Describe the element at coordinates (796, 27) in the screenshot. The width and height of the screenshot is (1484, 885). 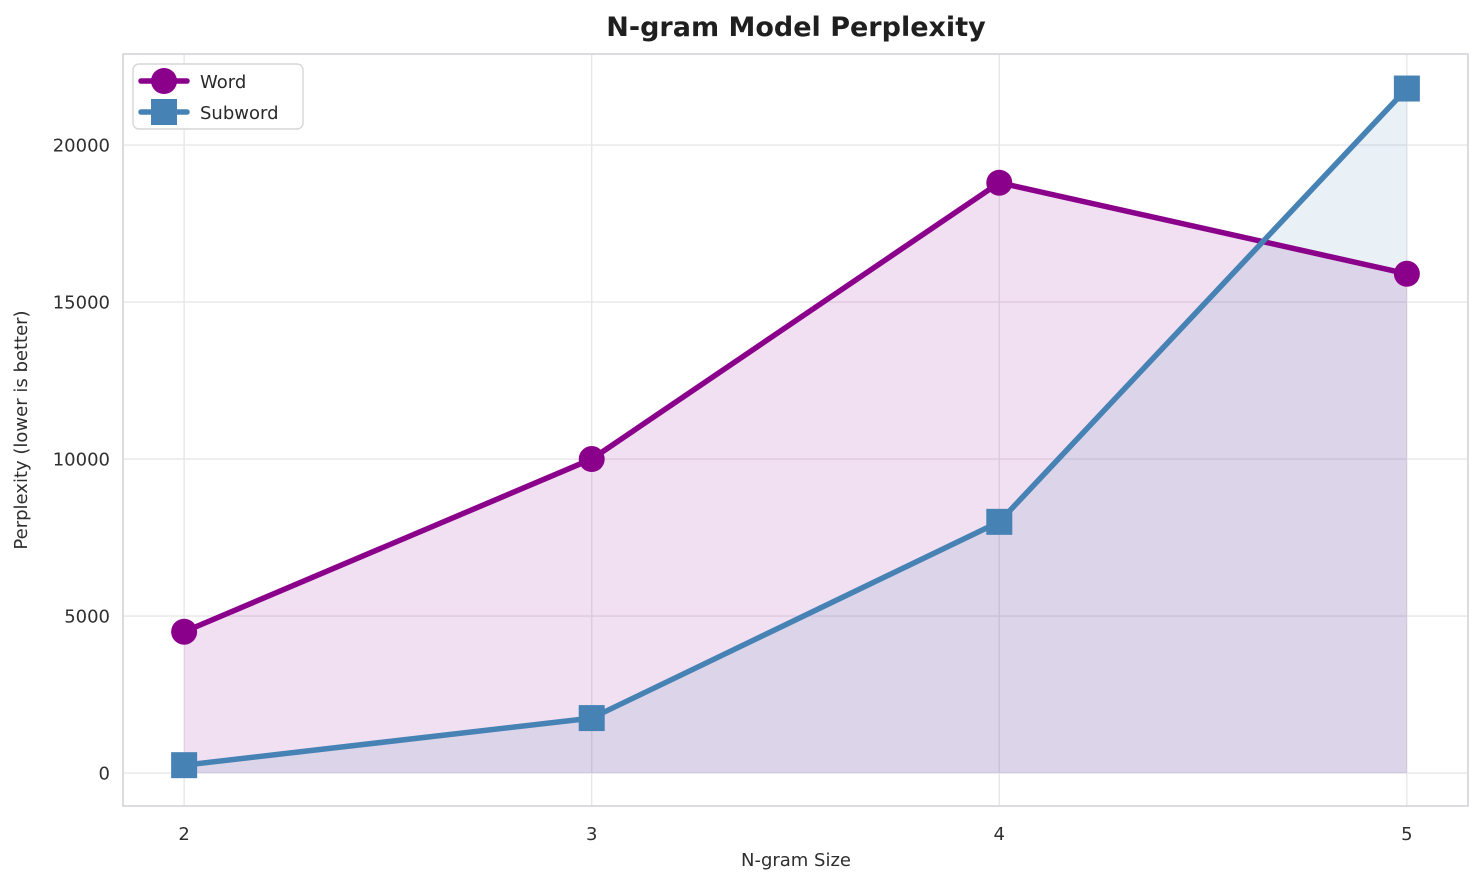
I see `chart-title: N-gram Model Perplexity` at that location.